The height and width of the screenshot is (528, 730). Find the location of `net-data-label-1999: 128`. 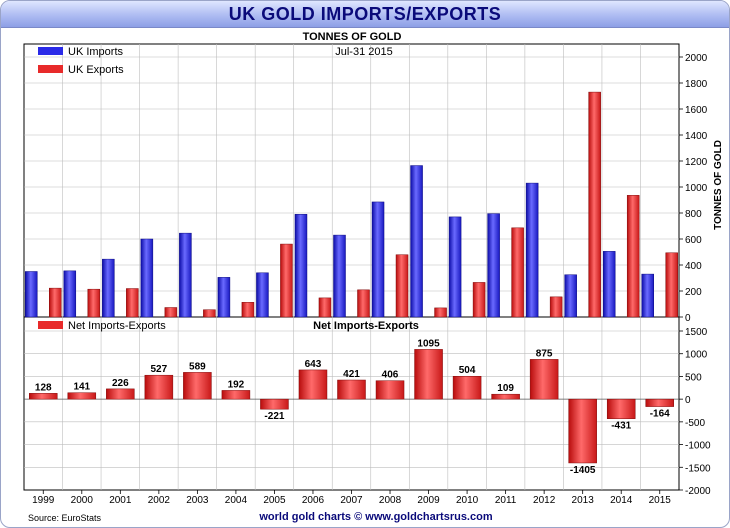

net-data-label-1999: 128 is located at coordinates (43, 387).